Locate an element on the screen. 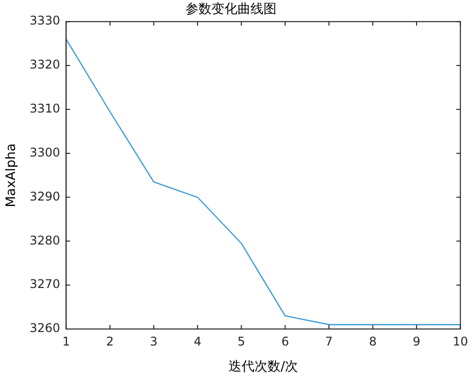  x-tick-label: 1 is located at coordinates (66, 341).